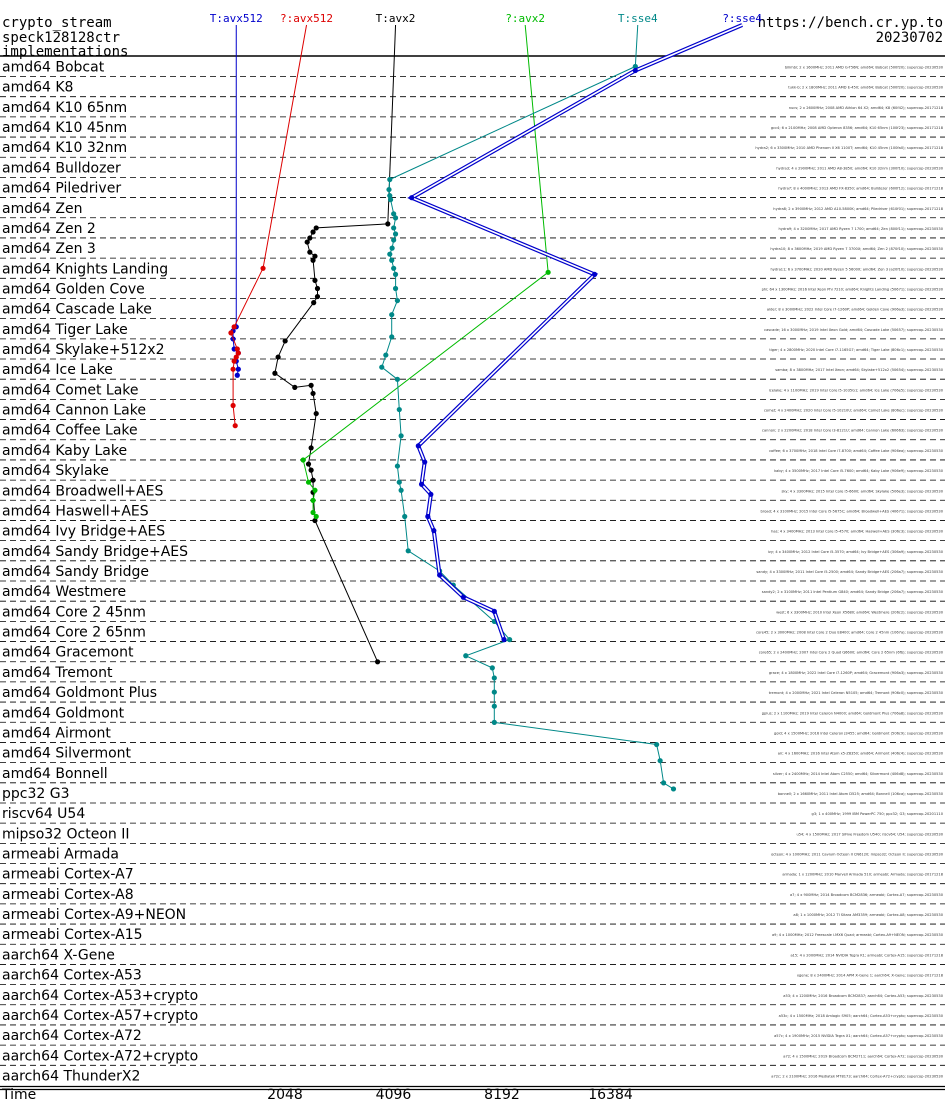 This screenshot has width=945, height=1103. Describe the element at coordinates (396, 18) in the screenshot. I see `series-label: T:avx2` at that location.